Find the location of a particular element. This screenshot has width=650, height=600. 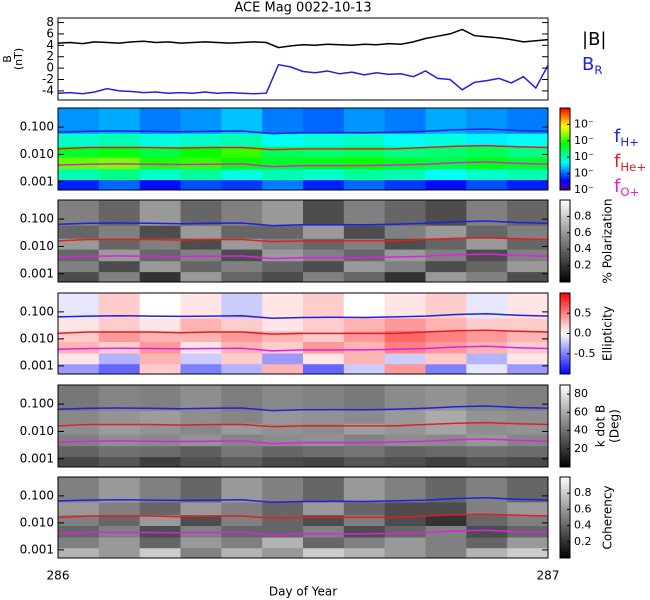

legend-subscript: H+ is located at coordinates (629, 142).